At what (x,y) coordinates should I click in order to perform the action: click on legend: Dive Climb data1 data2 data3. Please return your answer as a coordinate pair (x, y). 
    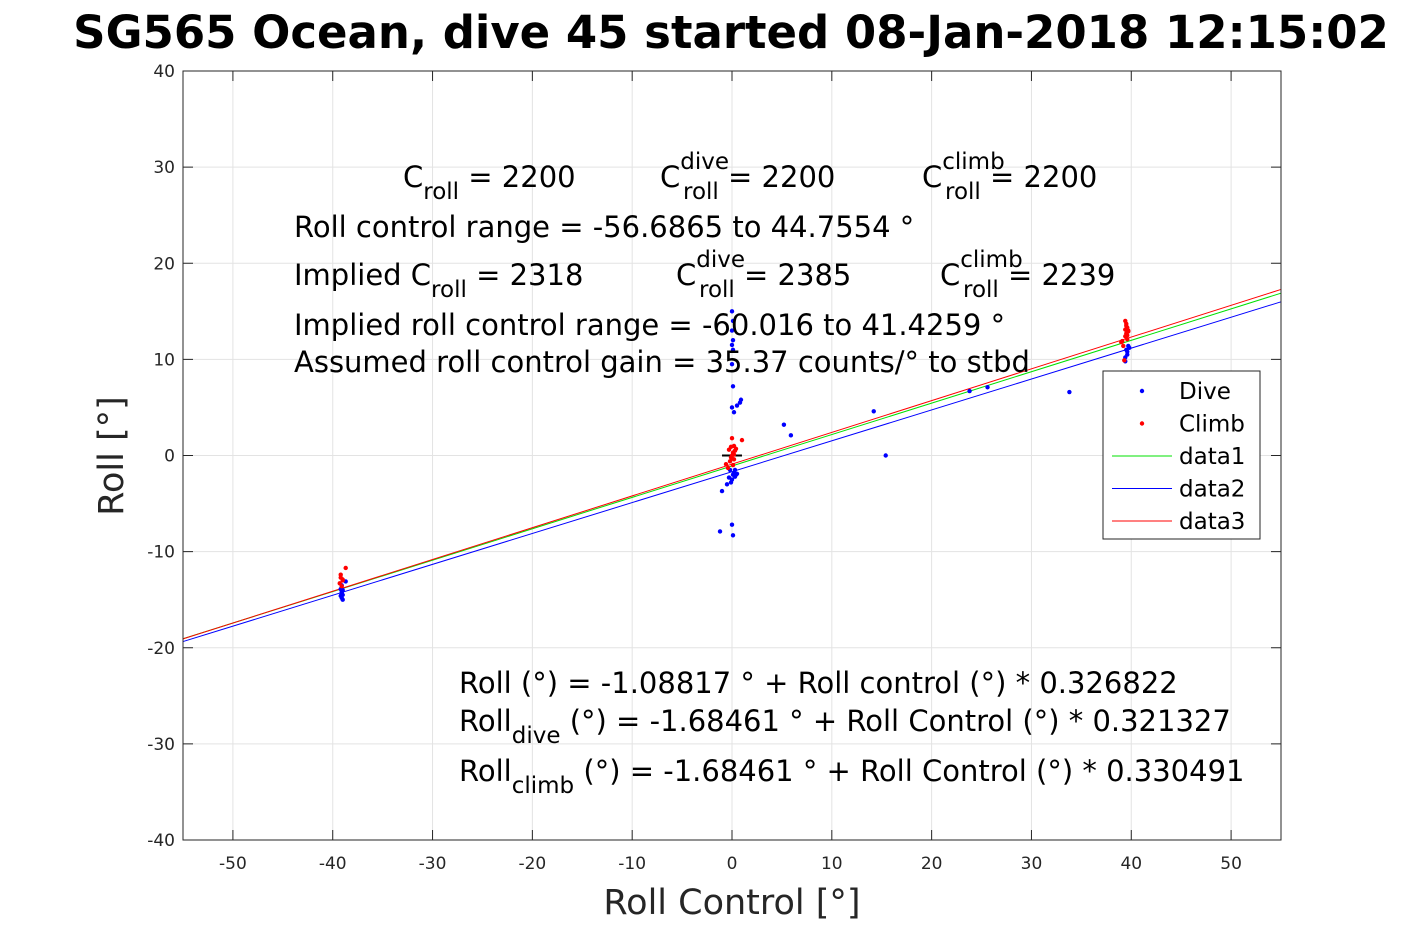
    Looking at the image, I should click on (1181, 455).